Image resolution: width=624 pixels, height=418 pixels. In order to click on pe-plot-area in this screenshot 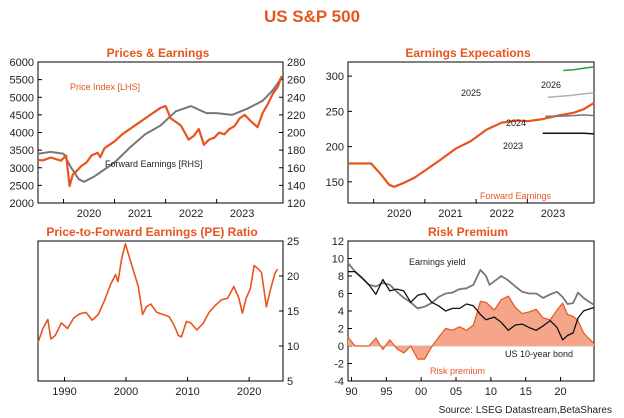, I will do `click(160, 311)`.